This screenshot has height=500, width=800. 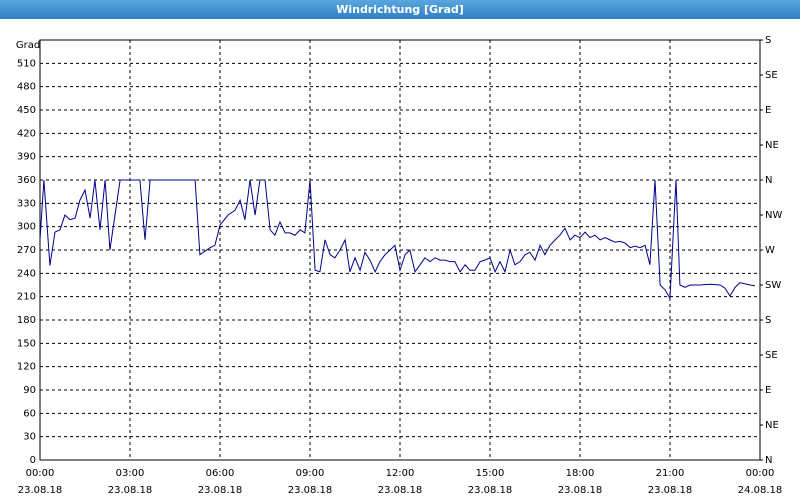 I want to click on y-tick-label: 450, so click(x=26, y=110).